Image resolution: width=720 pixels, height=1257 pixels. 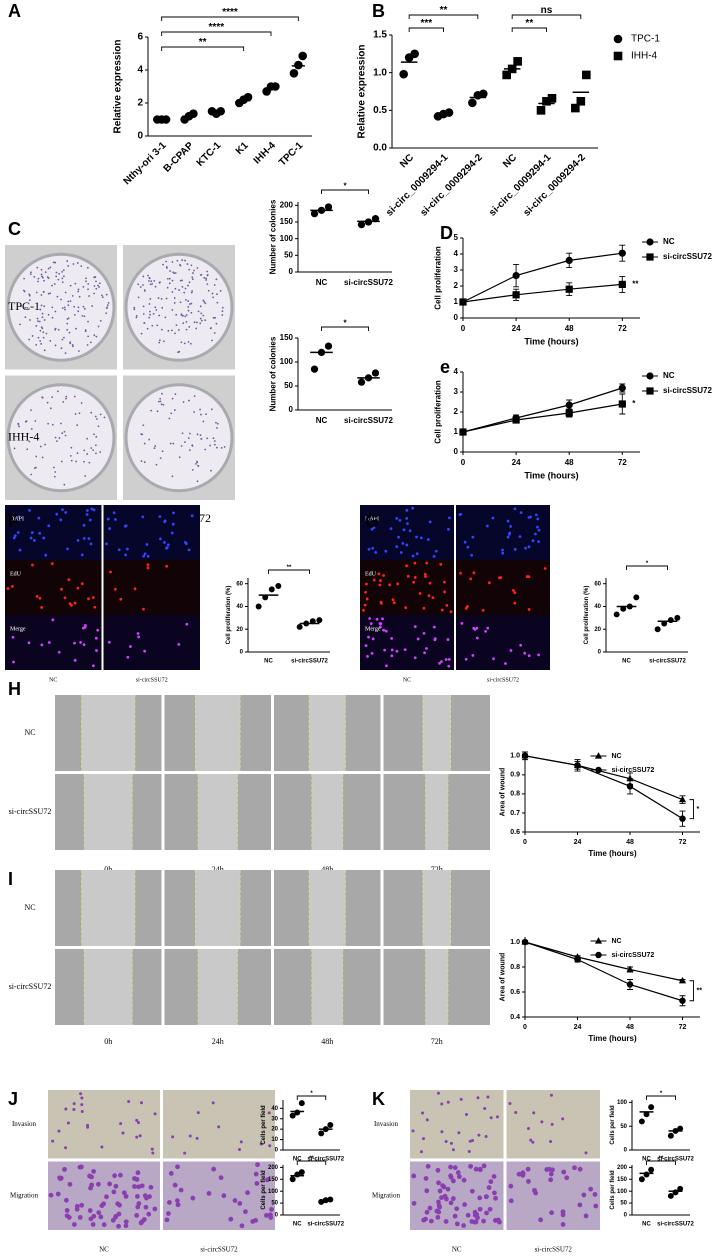 What do you see at coordinates (372, 519) in the screenshot?
I see `photo-row-label: DAPI` at bounding box center [372, 519].